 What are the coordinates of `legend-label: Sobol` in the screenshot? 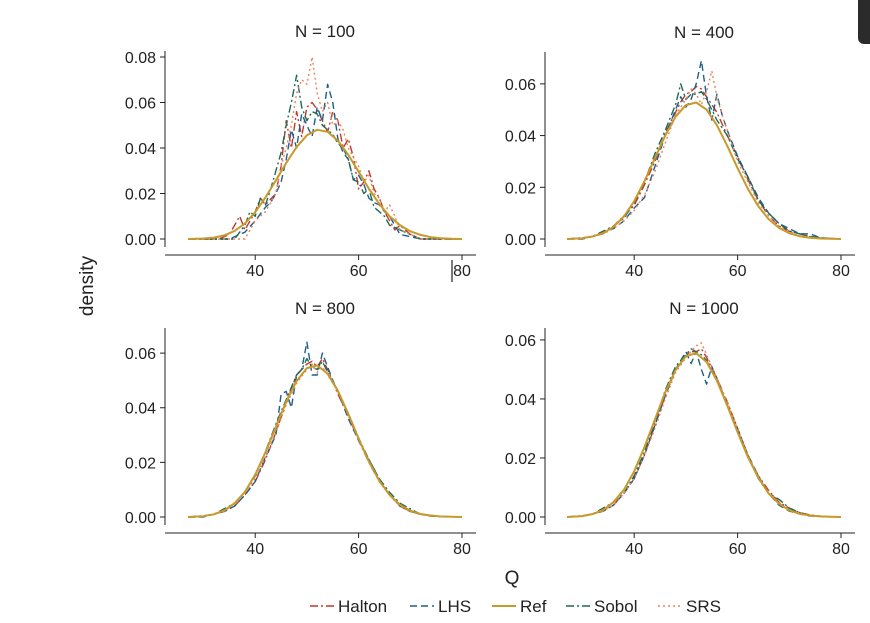 It's located at (615, 606).